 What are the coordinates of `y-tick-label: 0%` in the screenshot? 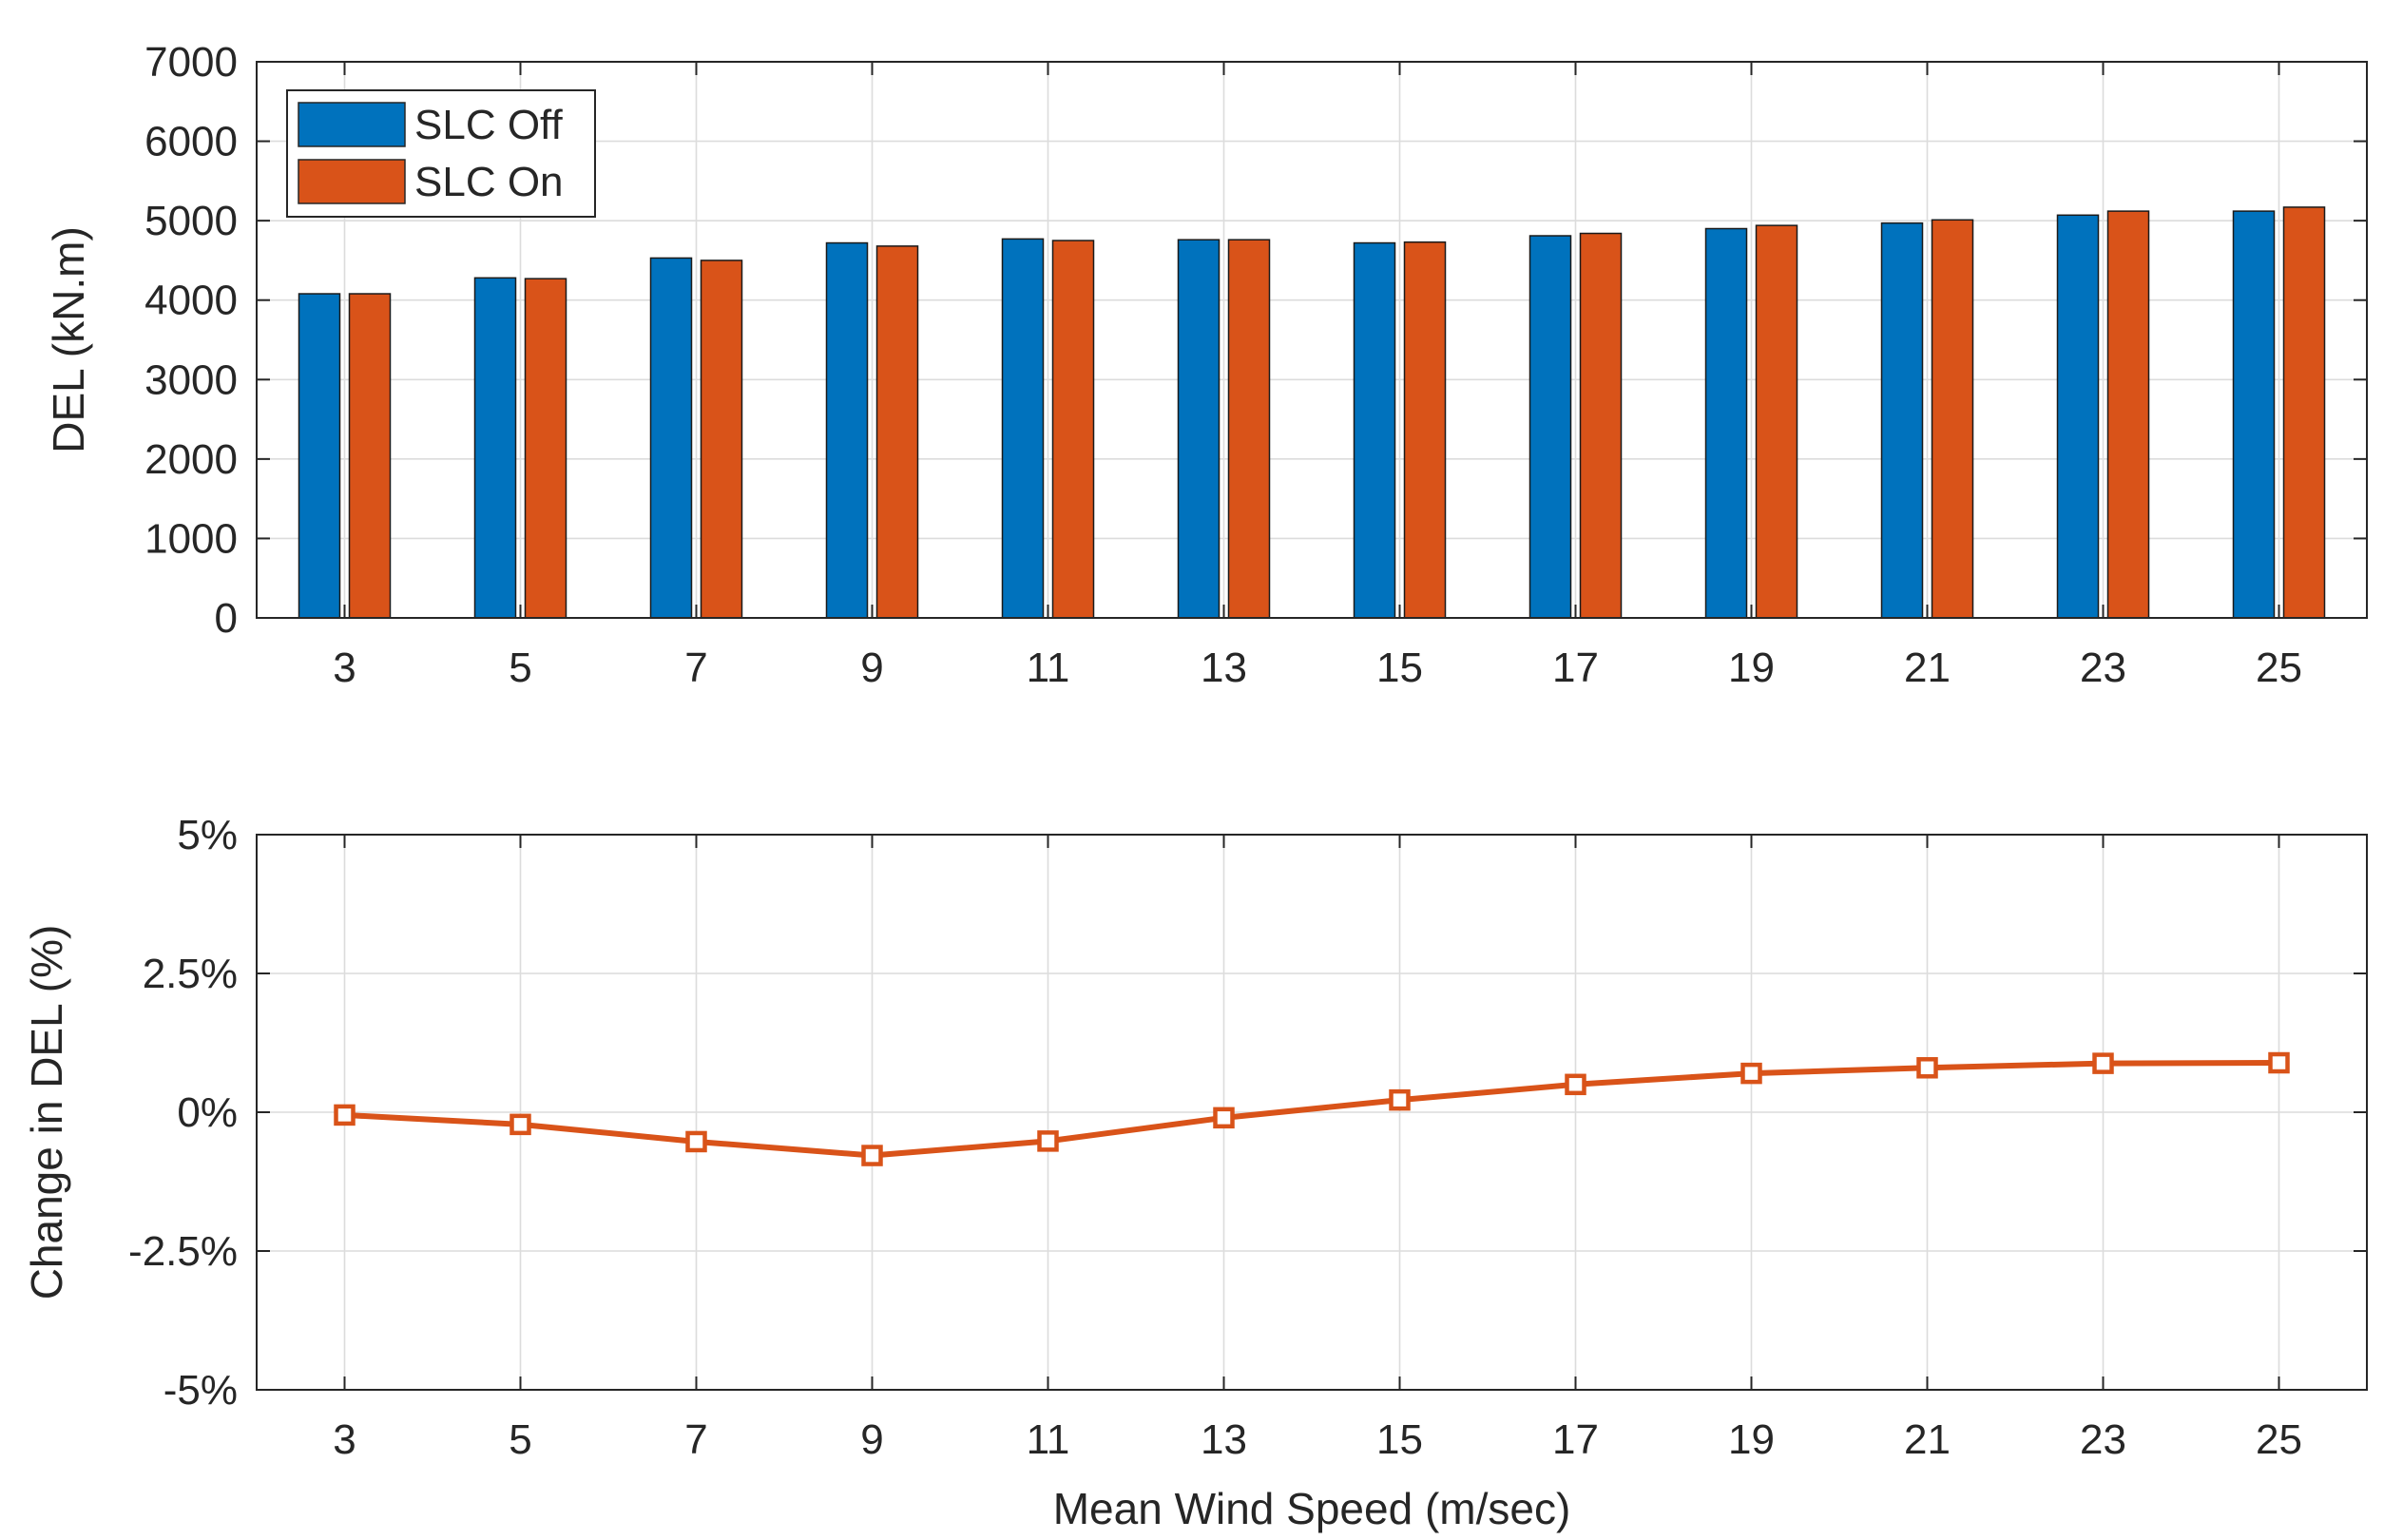 It's located at (207, 1112).